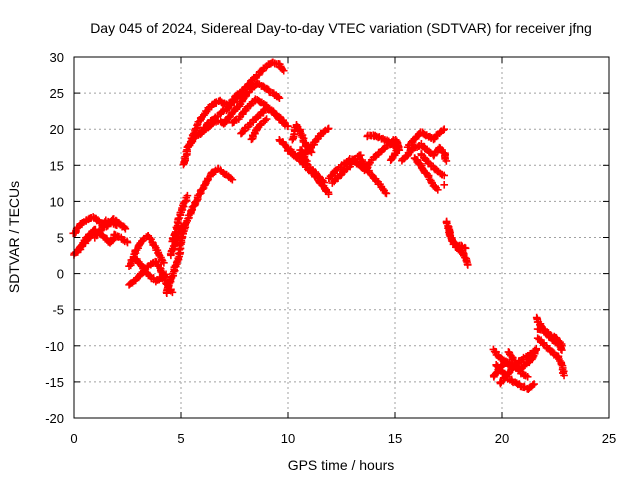 Image resolution: width=640 pixels, height=480 pixels. I want to click on y-tick-label: 5, so click(60, 238).